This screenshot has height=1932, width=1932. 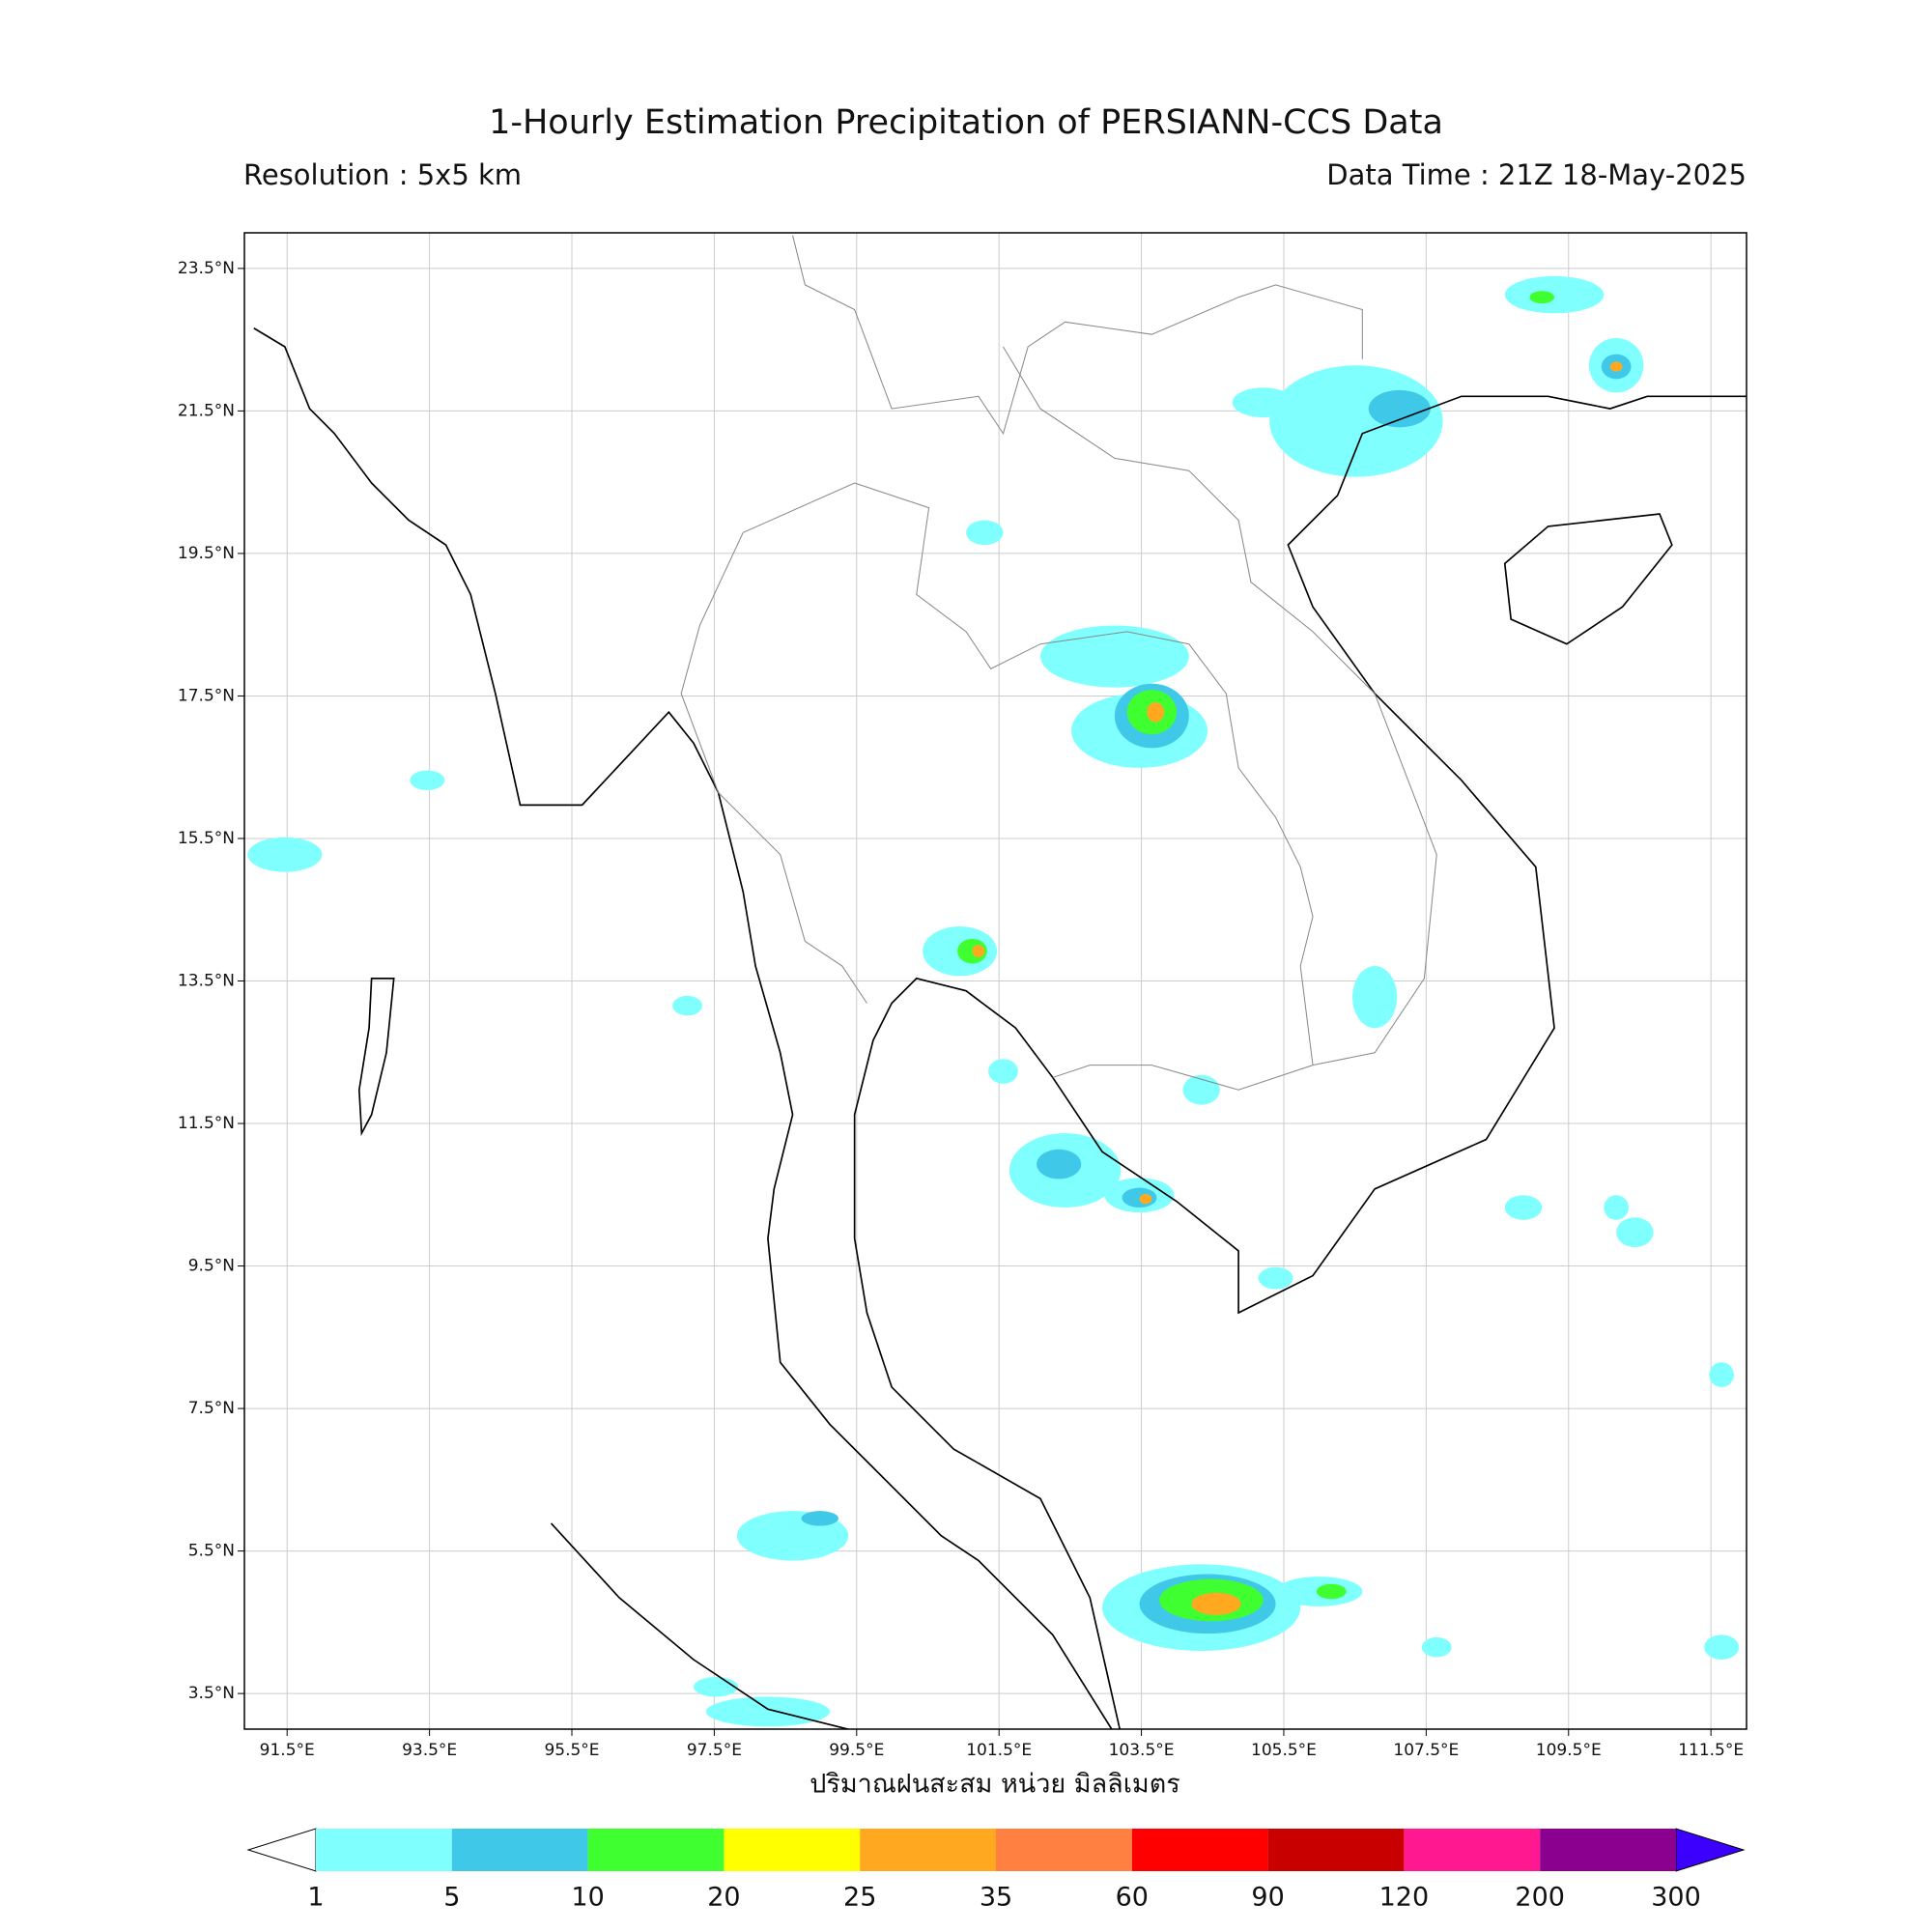 I want to click on x-tick-label: 97.5°E, so click(x=714, y=1750).